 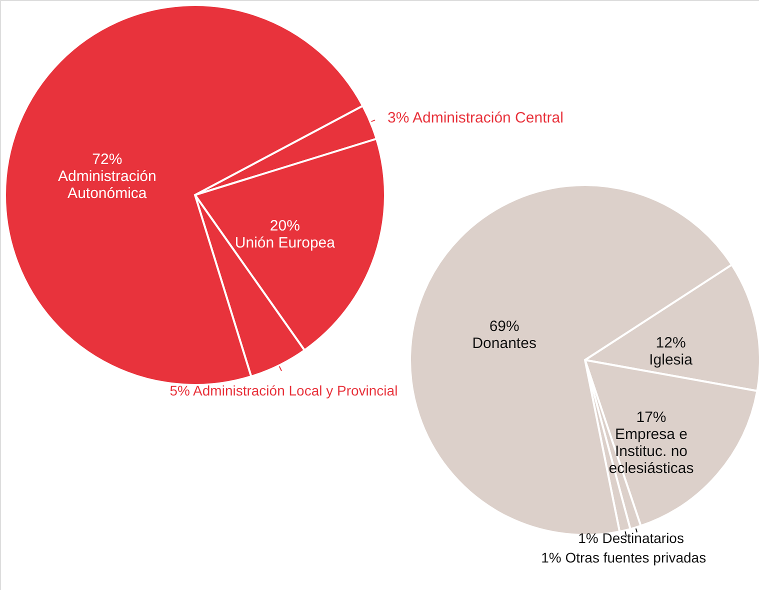 What do you see at coordinates (475, 117) in the screenshot?
I see `slice-label: 3% Administración Central` at bounding box center [475, 117].